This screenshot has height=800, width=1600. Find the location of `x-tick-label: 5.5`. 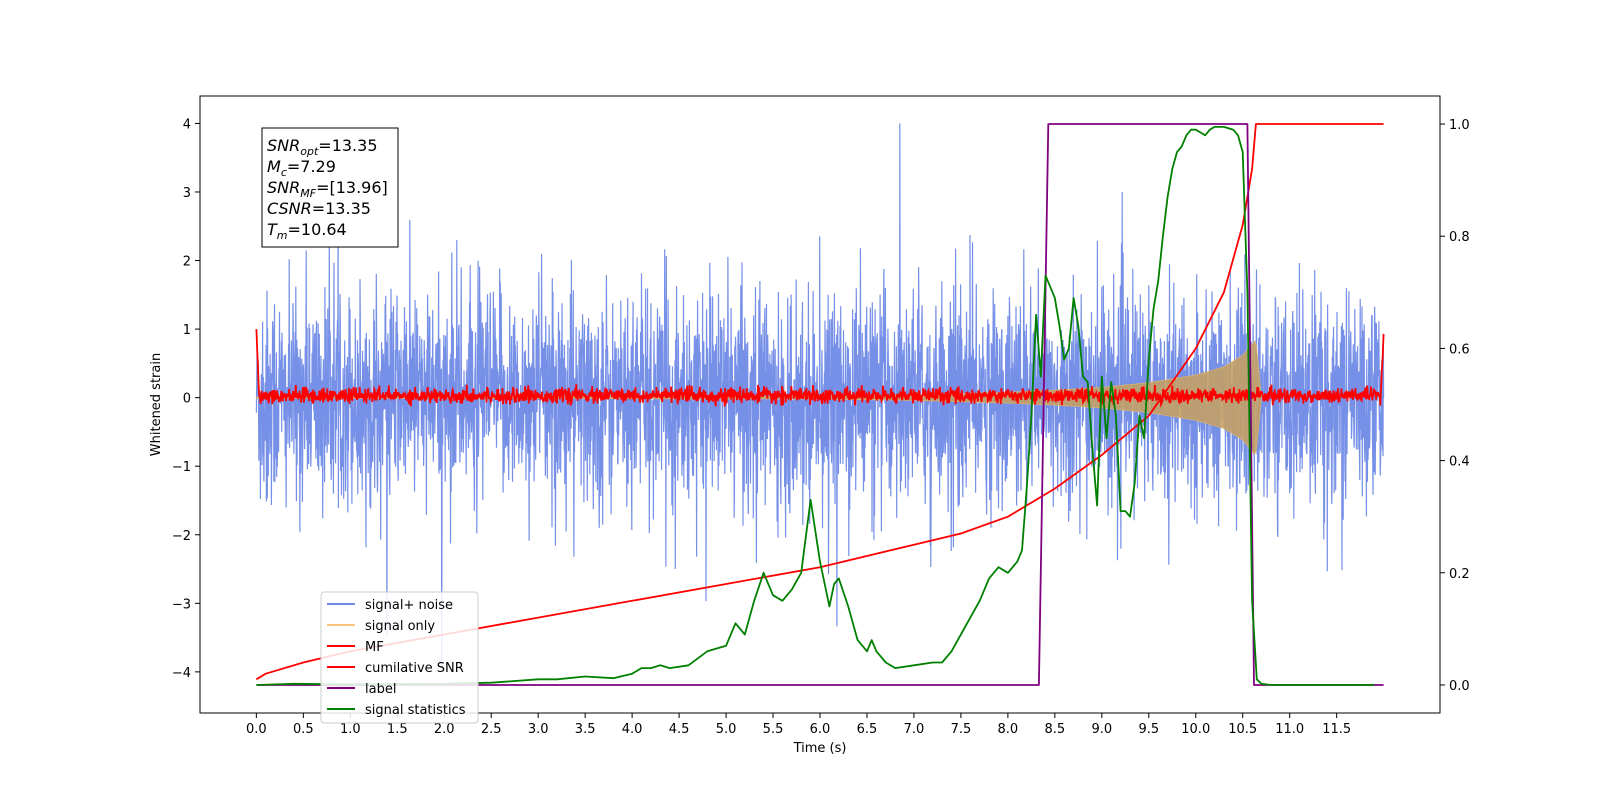

x-tick-label: 5.5 is located at coordinates (773, 729).